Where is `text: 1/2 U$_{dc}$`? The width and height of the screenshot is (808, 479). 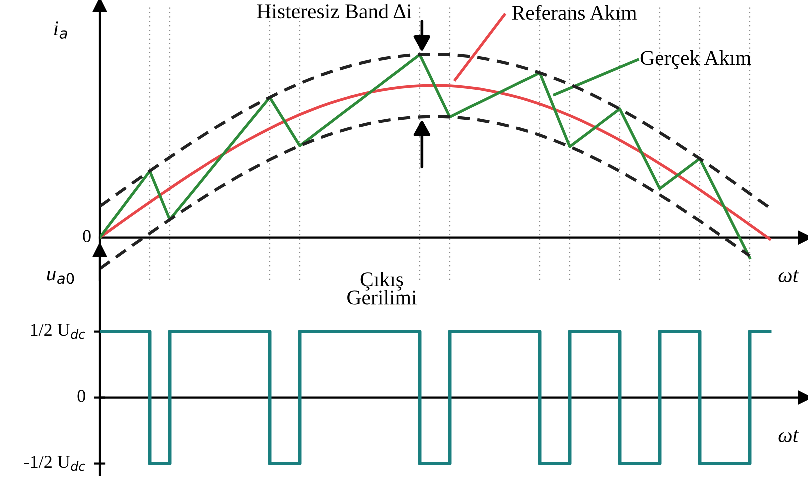
text: 1/2 U$_{dc}$ is located at coordinates (58, 332).